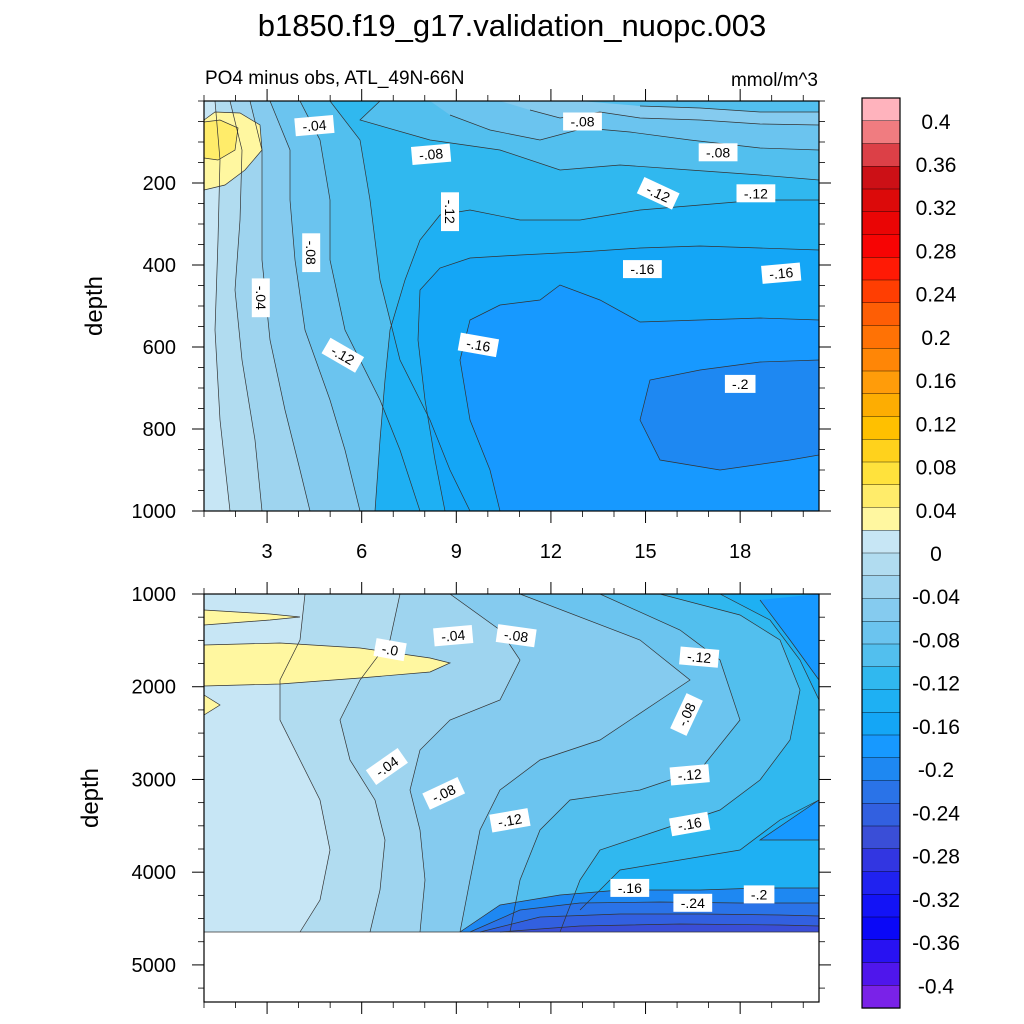 The height and width of the screenshot is (1024, 1024). What do you see at coordinates (936, 295) in the screenshot?
I see `colorbar-label: 0.24` at bounding box center [936, 295].